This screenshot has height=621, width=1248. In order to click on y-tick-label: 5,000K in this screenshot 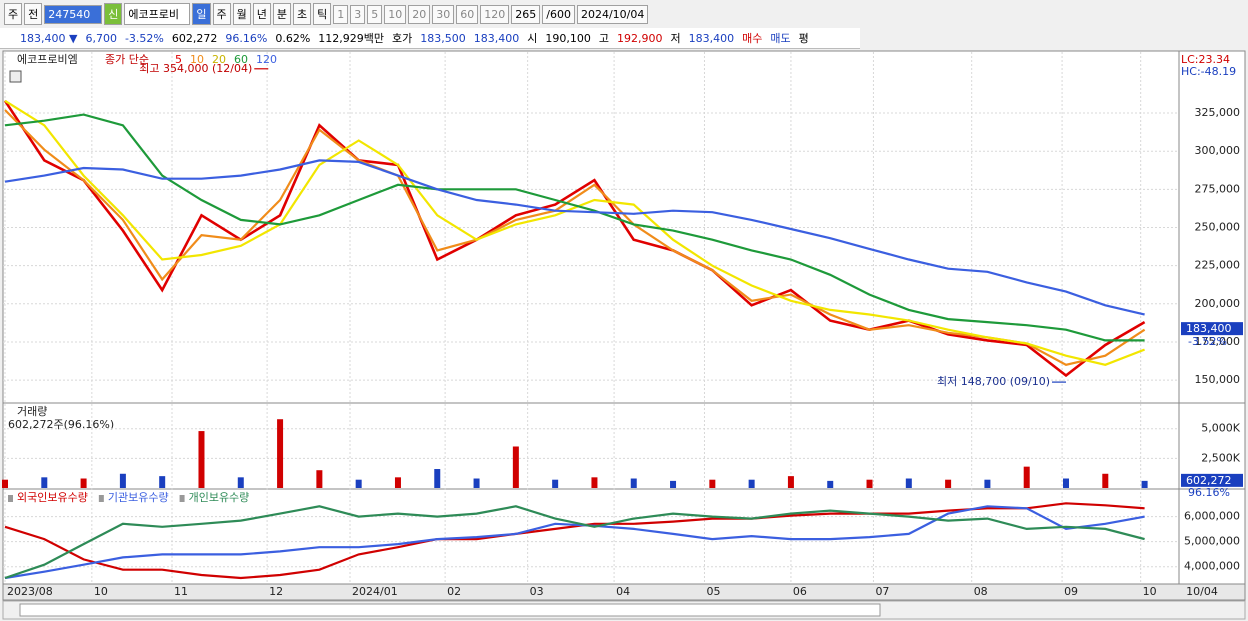, I will do `click(1220, 428)`.